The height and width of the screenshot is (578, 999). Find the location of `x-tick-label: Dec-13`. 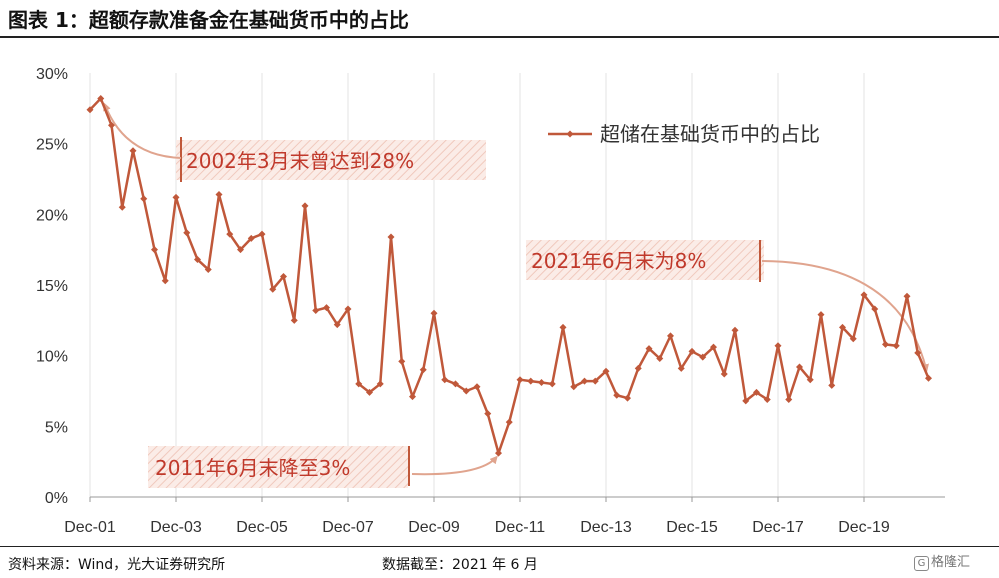

x-tick-label: Dec-13 is located at coordinates (606, 527).